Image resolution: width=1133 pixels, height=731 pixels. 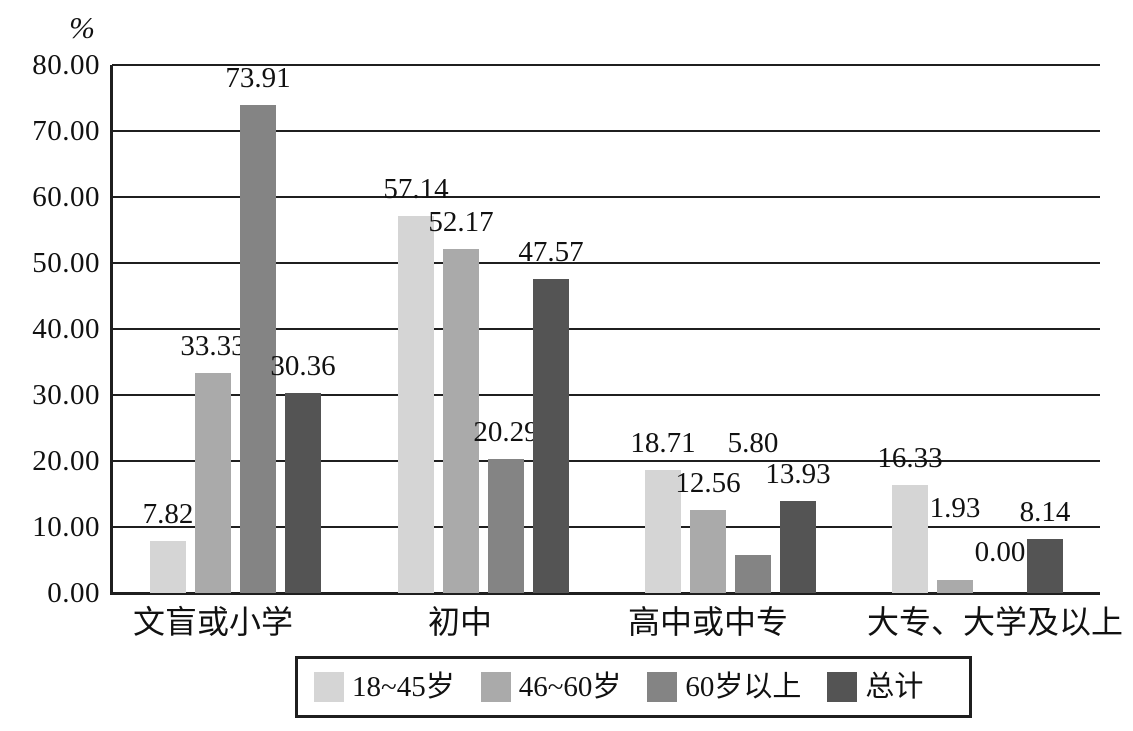 What do you see at coordinates (708, 483) in the screenshot?
I see `bar-value-label: 12.56` at bounding box center [708, 483].